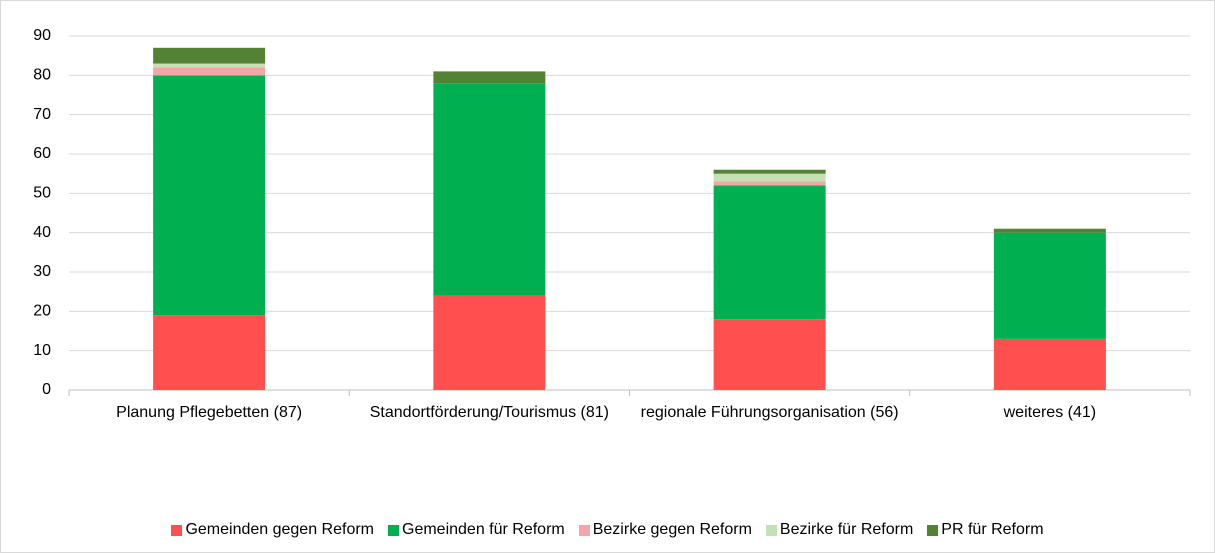 The height and width of the screenshot is (553, 1215). I want to click on y-tick-label: 70, so click(42, 114).